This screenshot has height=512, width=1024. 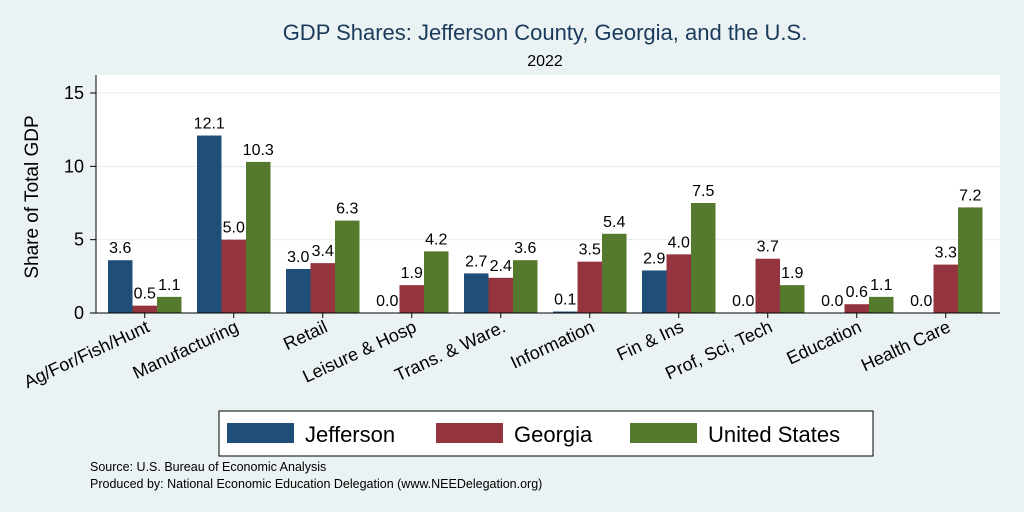 I want to click on data-label: 3.5, so click(x=590, y=250).